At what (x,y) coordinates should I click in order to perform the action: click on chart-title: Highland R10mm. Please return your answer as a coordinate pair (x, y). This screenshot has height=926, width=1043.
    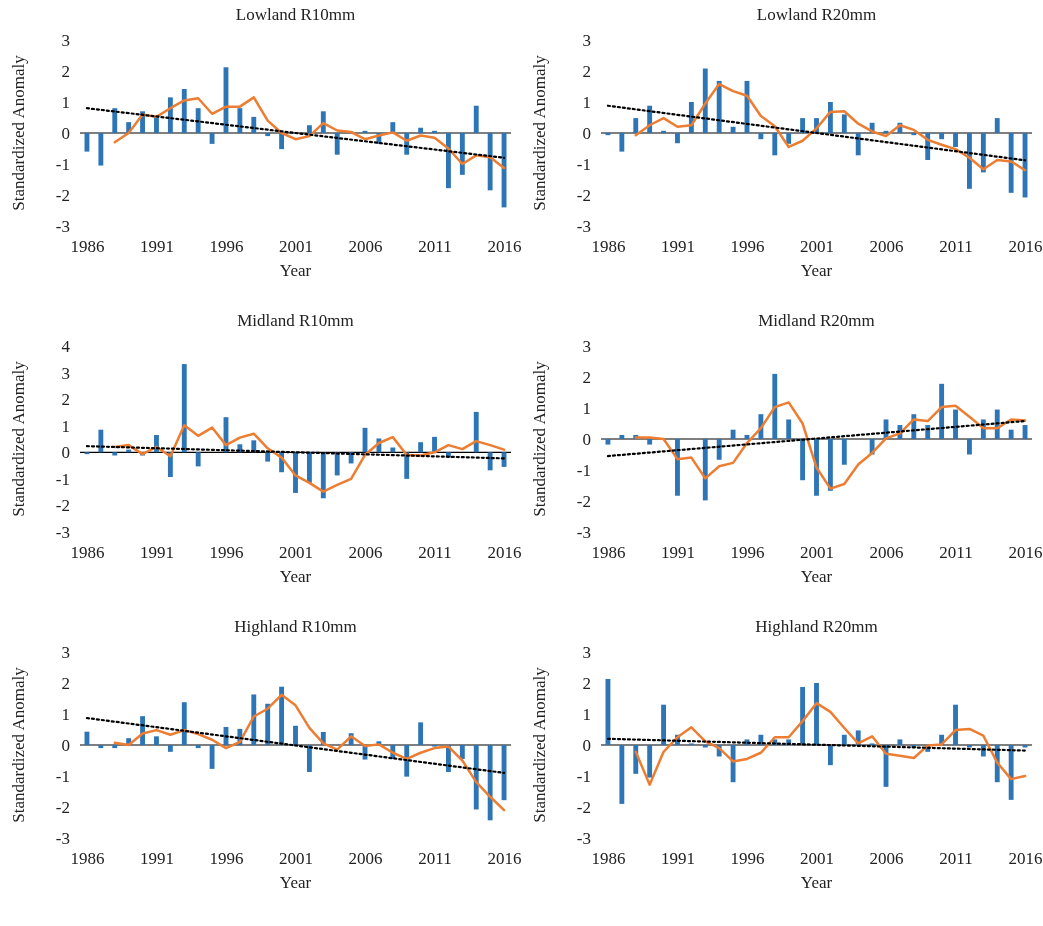
    Looking at the image, I should click on (295, 626).